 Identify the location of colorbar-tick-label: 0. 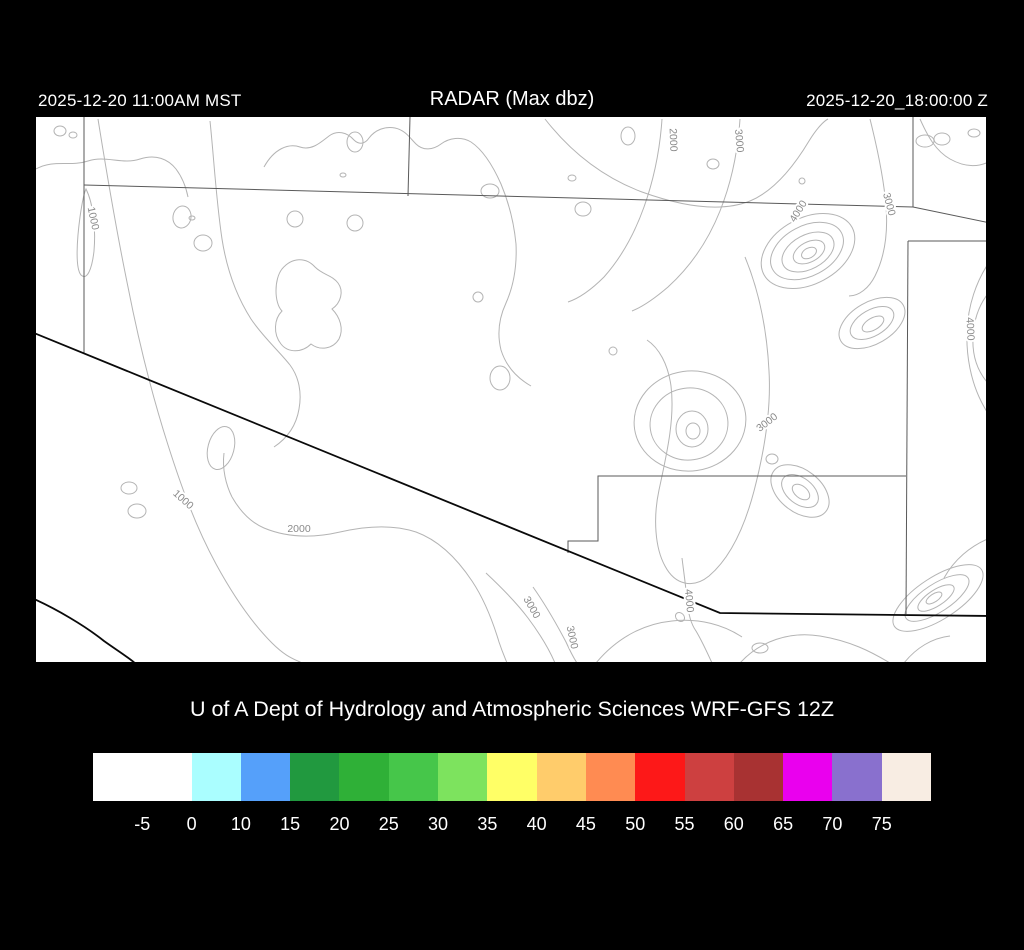
(191, 824).